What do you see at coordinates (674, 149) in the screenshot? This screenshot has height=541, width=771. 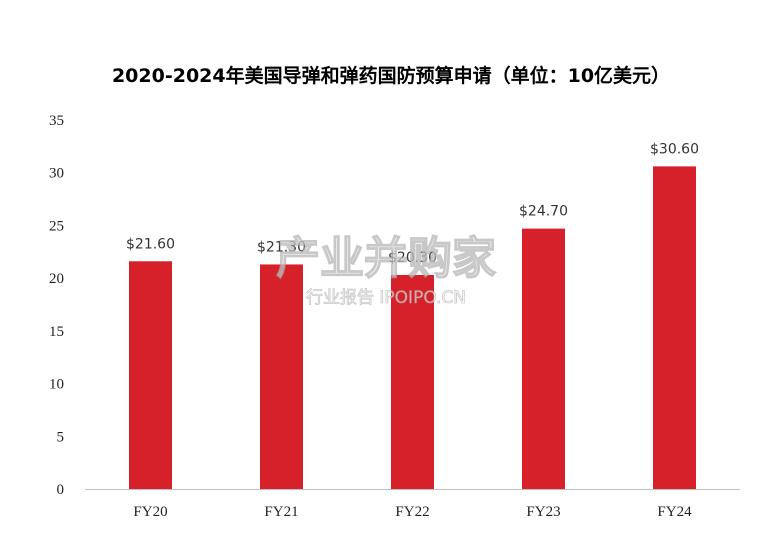 I see `data-label-fy24: $30.60` at bounding box center [674, 149].